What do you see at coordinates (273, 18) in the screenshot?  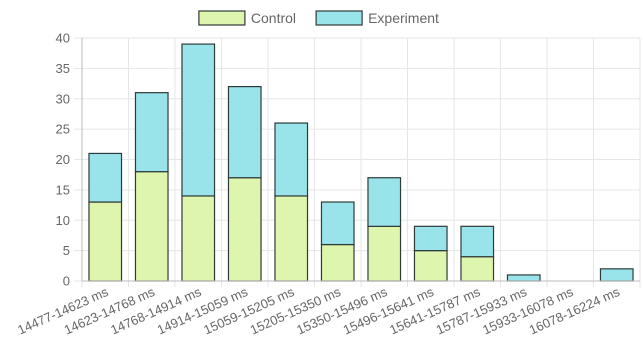 I see `legend-label: Control` at bounding box center [273, 18].